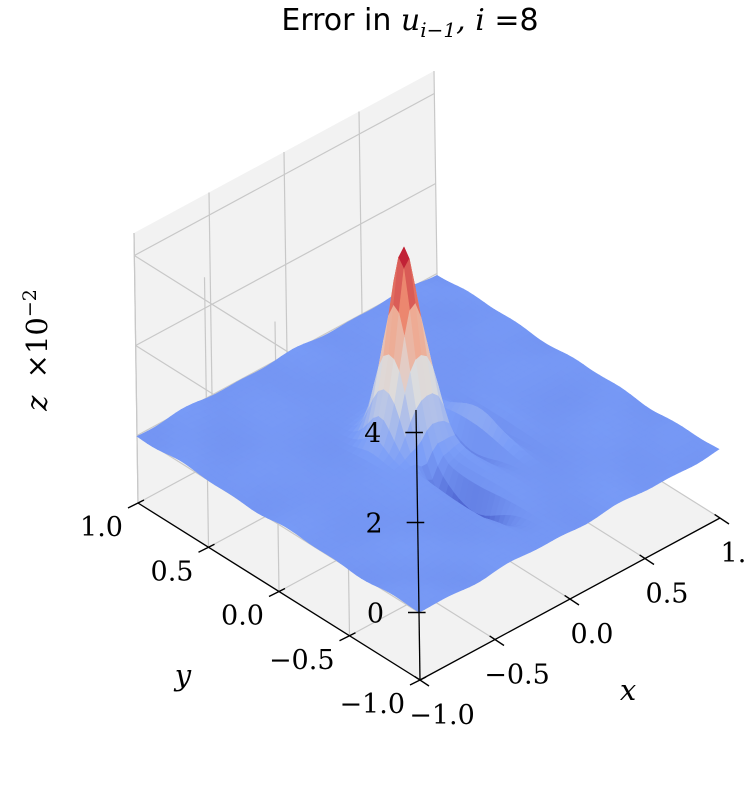 The image size is (746, 803). Describe the element at coordinates (242, 616) in the screenshot. I see `y-tick-label: 0.0` at that location.